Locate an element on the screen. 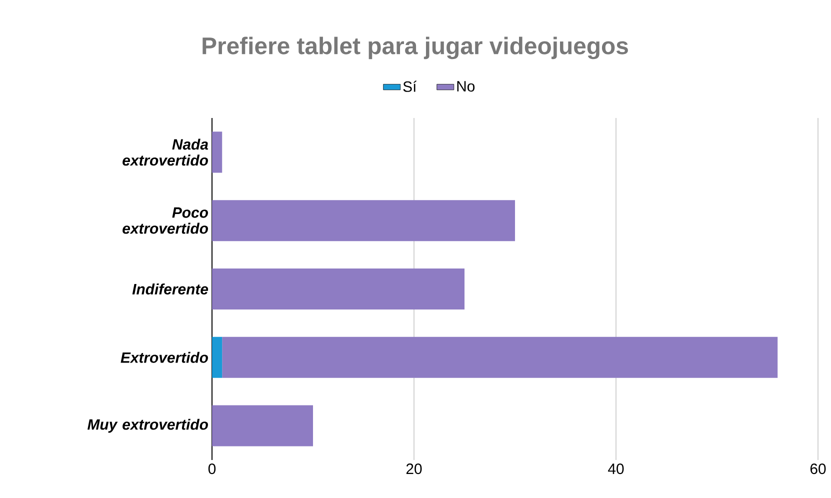 This screenshot has width=831, height=498. y-tick-label: Indiferente is located at coordinates (170, 289).